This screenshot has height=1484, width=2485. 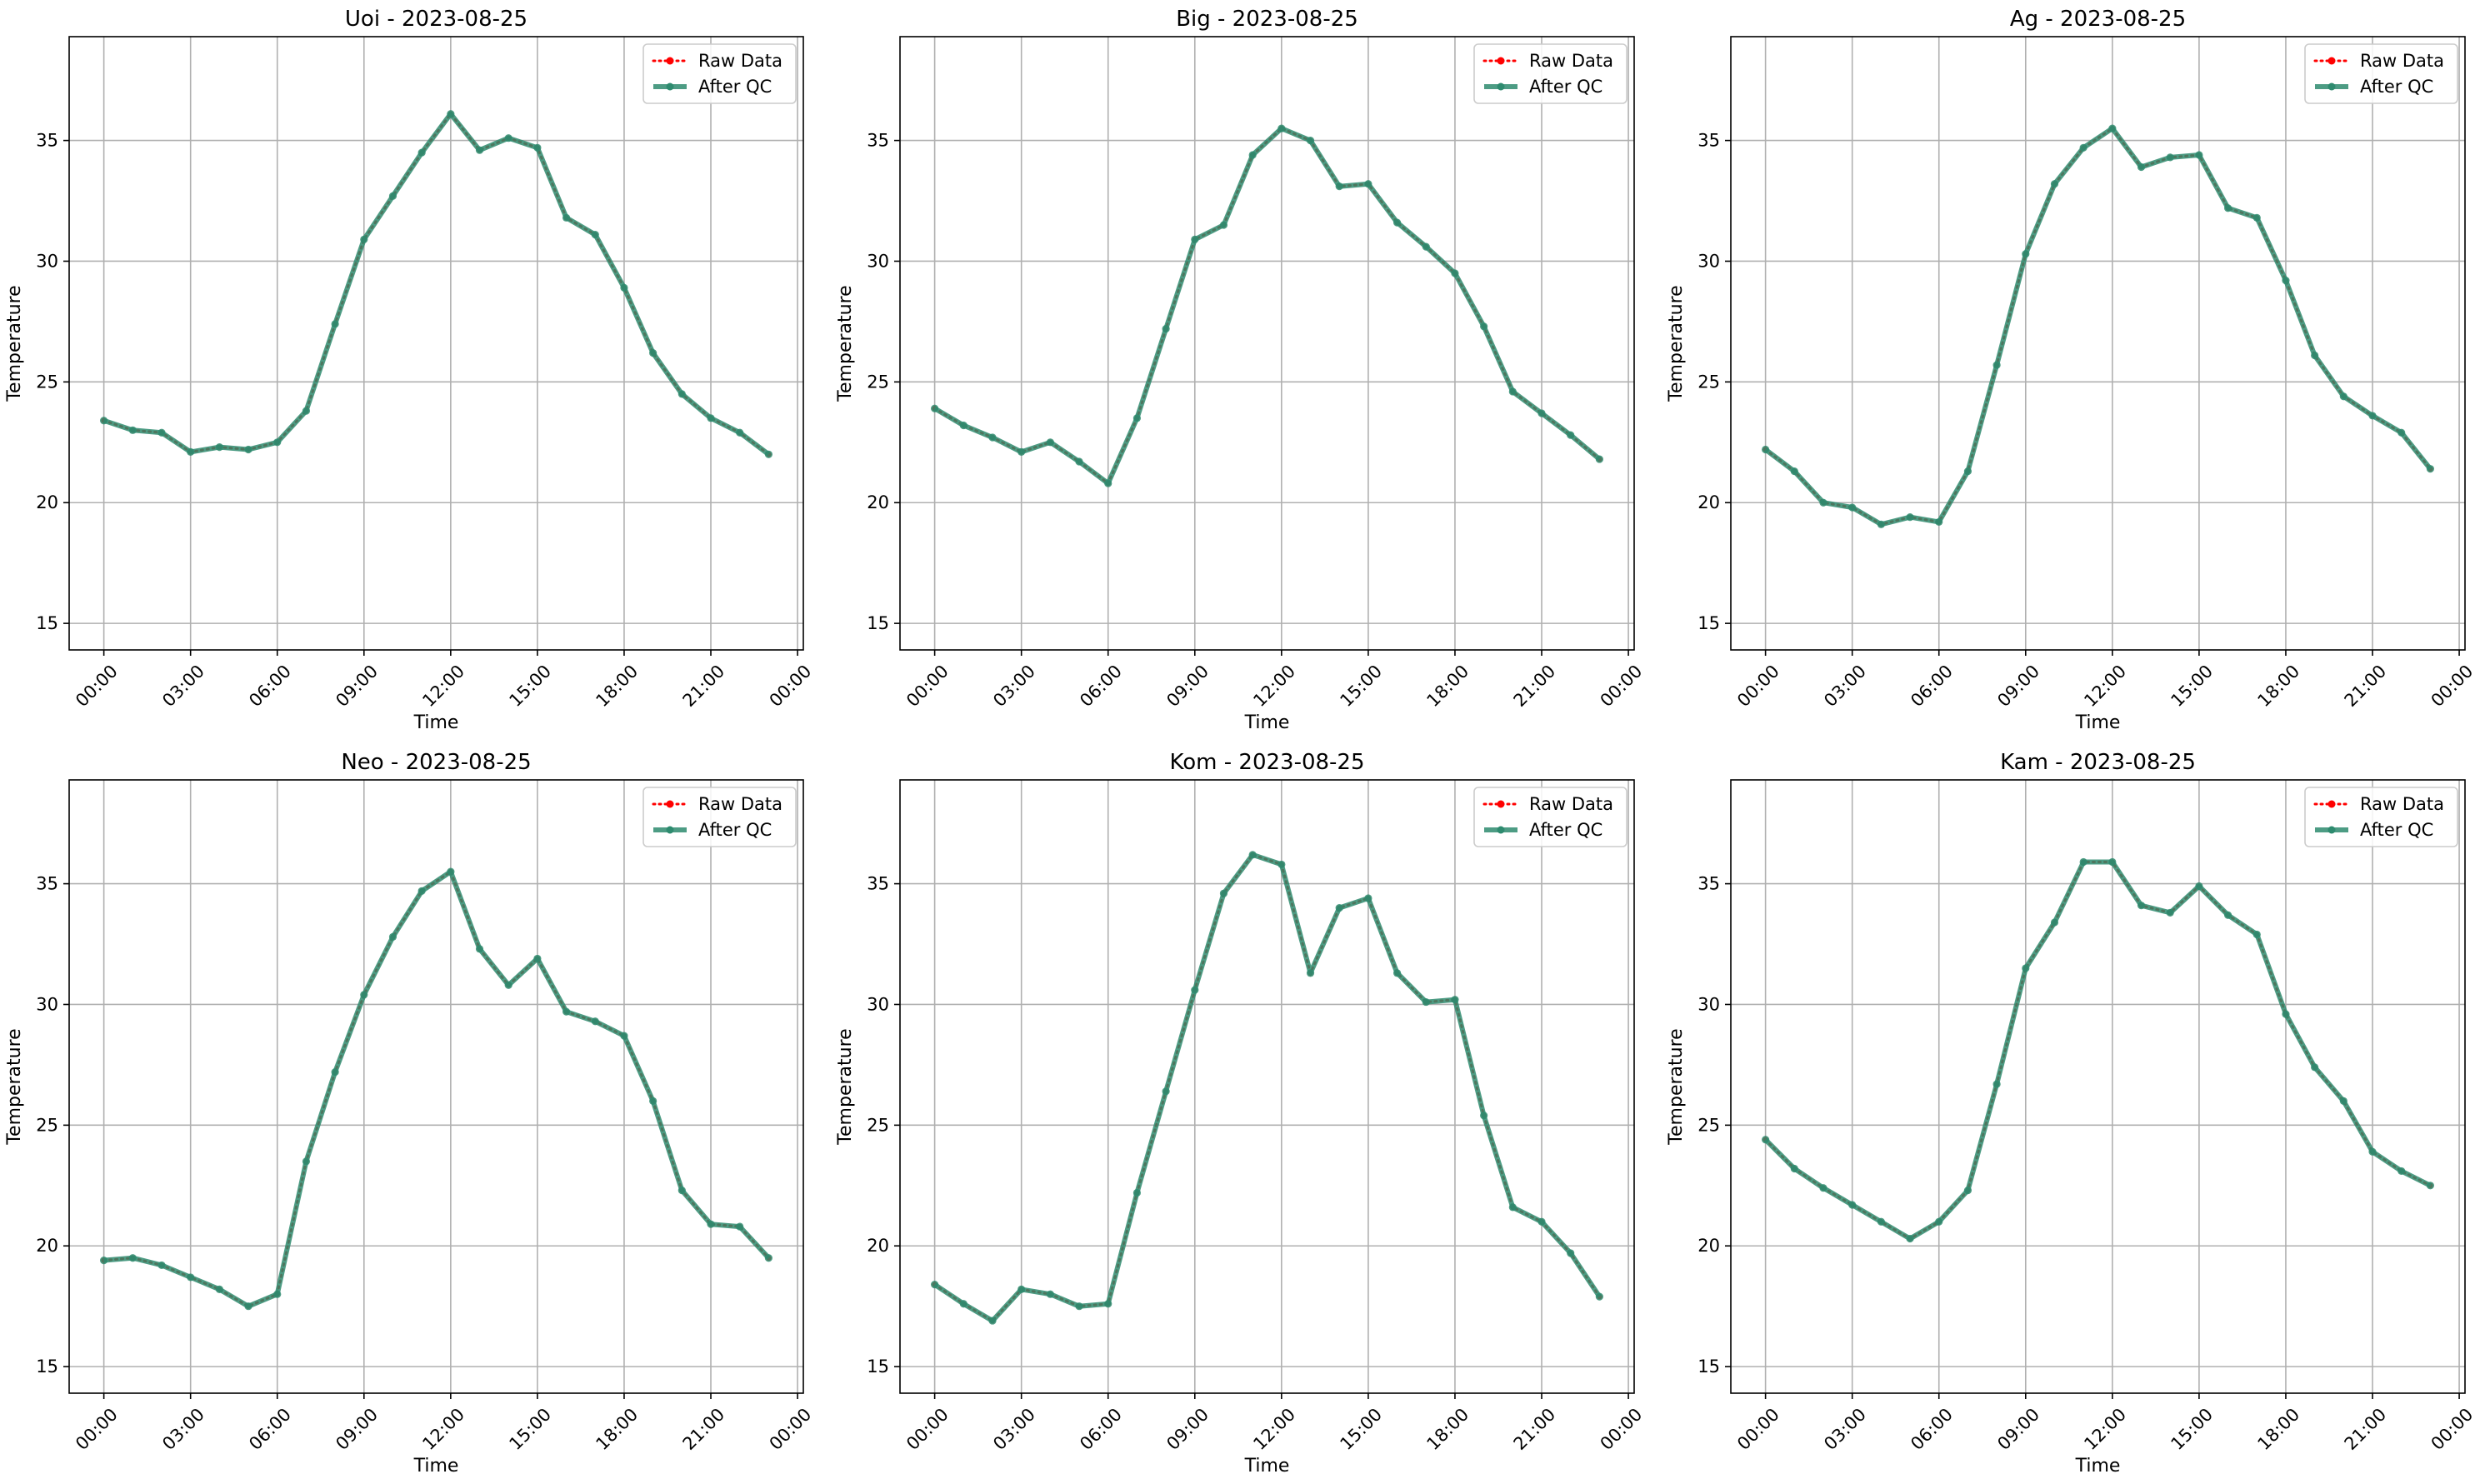 I want to click on plot-title: Kam - 2023-08-25, so click(x=2098, y=762).